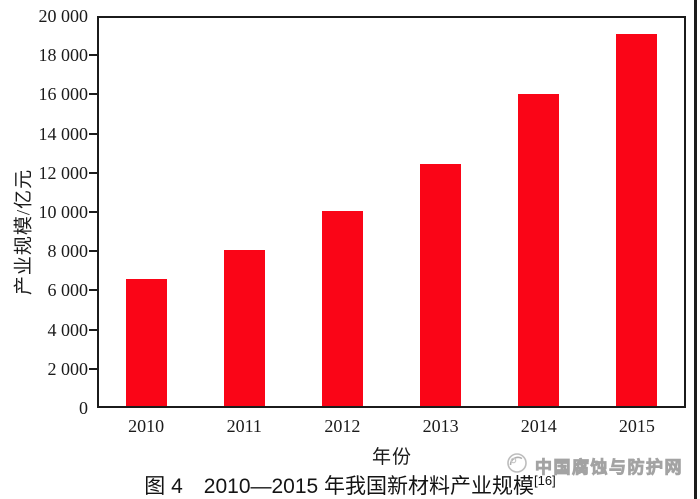  Describe the element at coordinates (441, 285) in the screenshot. I see `bar-2013` at that location.